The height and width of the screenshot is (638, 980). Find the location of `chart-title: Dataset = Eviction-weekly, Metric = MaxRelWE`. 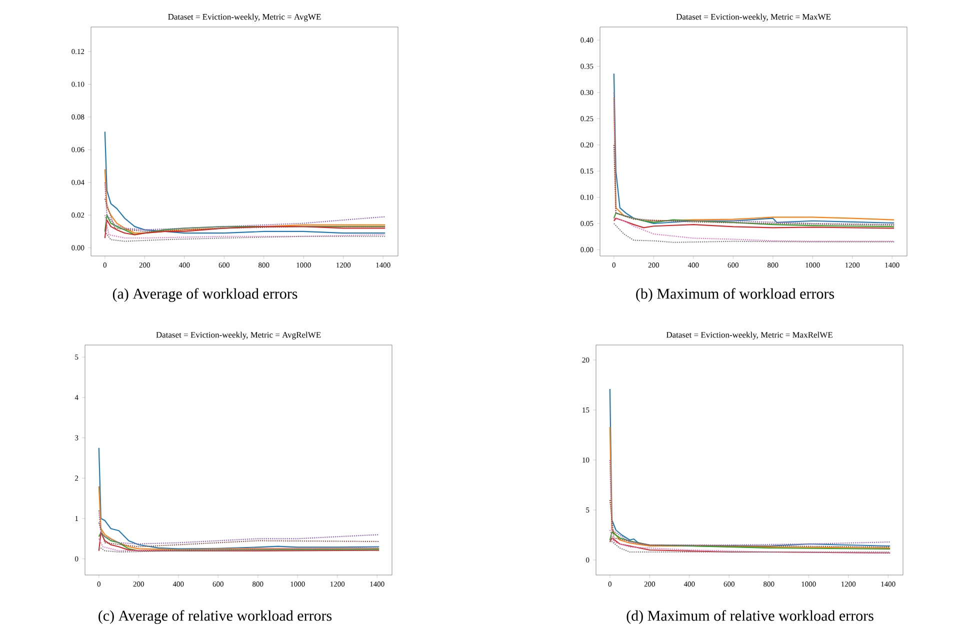

chart-title: Dataset = Eviction-weekly, Metric = MaxRelWE is located at coordinates (749, 336).